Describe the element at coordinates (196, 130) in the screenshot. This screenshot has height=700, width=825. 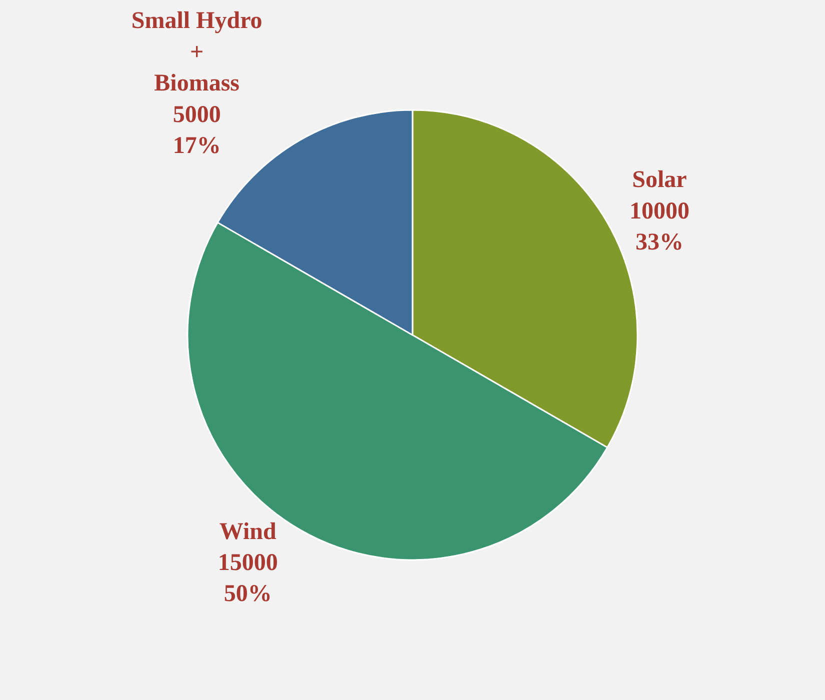
I see `data-label: 5000 17%` at that location.